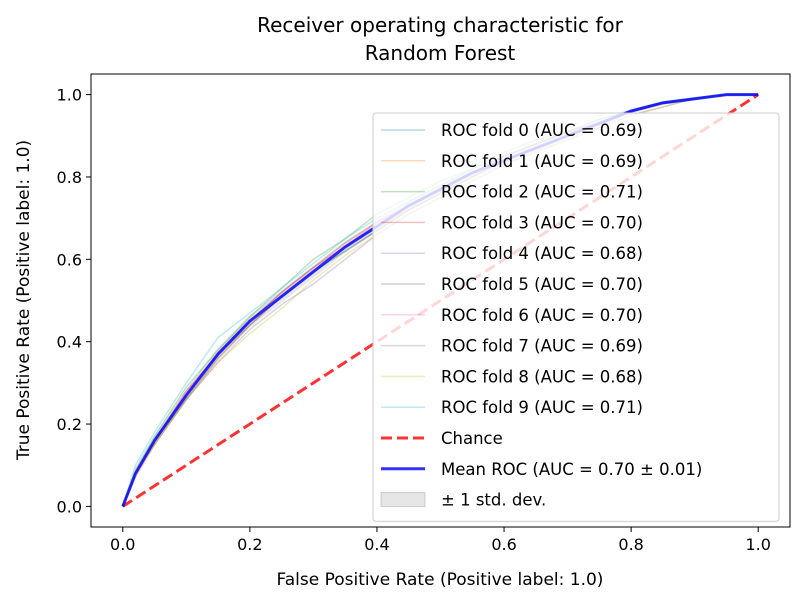 This screenshot has width=803, height=605. I want to click on legend-mean-label: Mean ROC (AUC = 0.70 ± 0.01), so click(571, 469).